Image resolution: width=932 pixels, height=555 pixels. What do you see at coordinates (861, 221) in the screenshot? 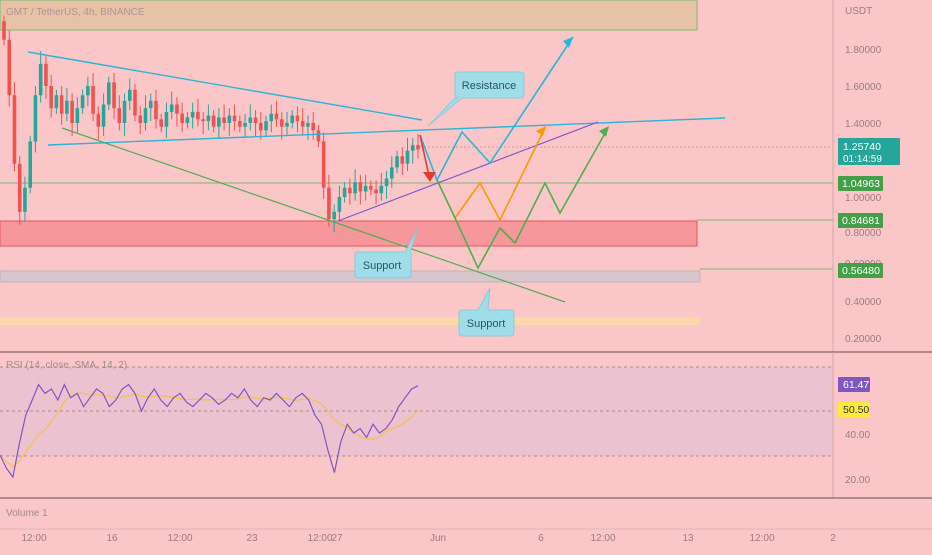
I see `level-badge-2-value: 0.84681` at bounding box center [861, 221].